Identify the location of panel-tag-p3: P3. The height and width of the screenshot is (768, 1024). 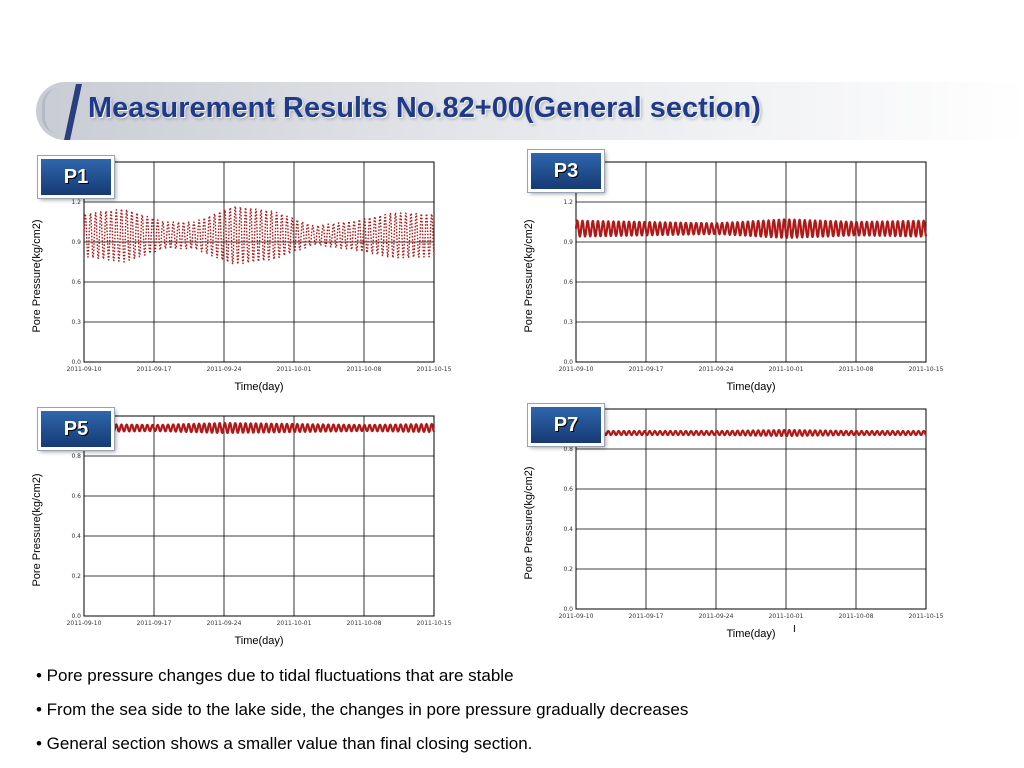
(566, 171).